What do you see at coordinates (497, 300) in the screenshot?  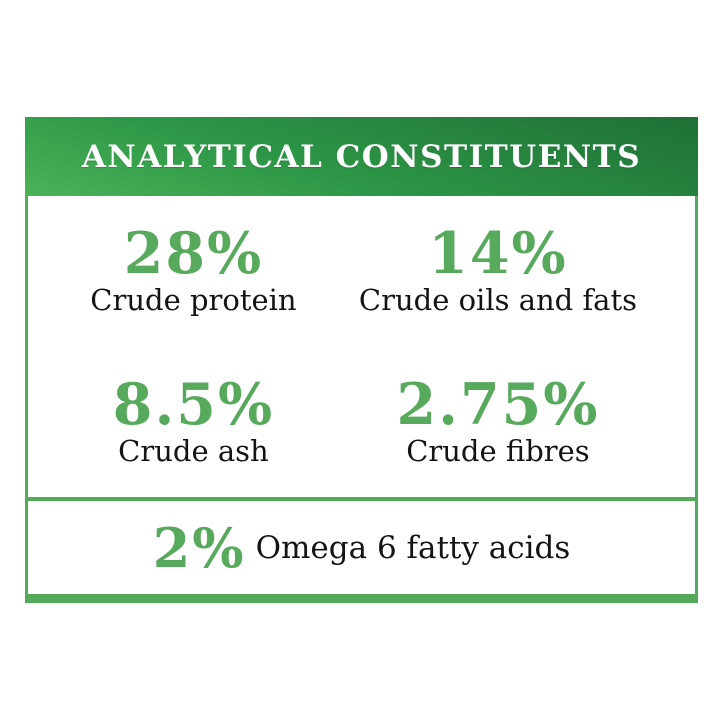 I see `stat-label-crude-oils-and-fats: Crude oils and fats` at bounding box center [497, 300].